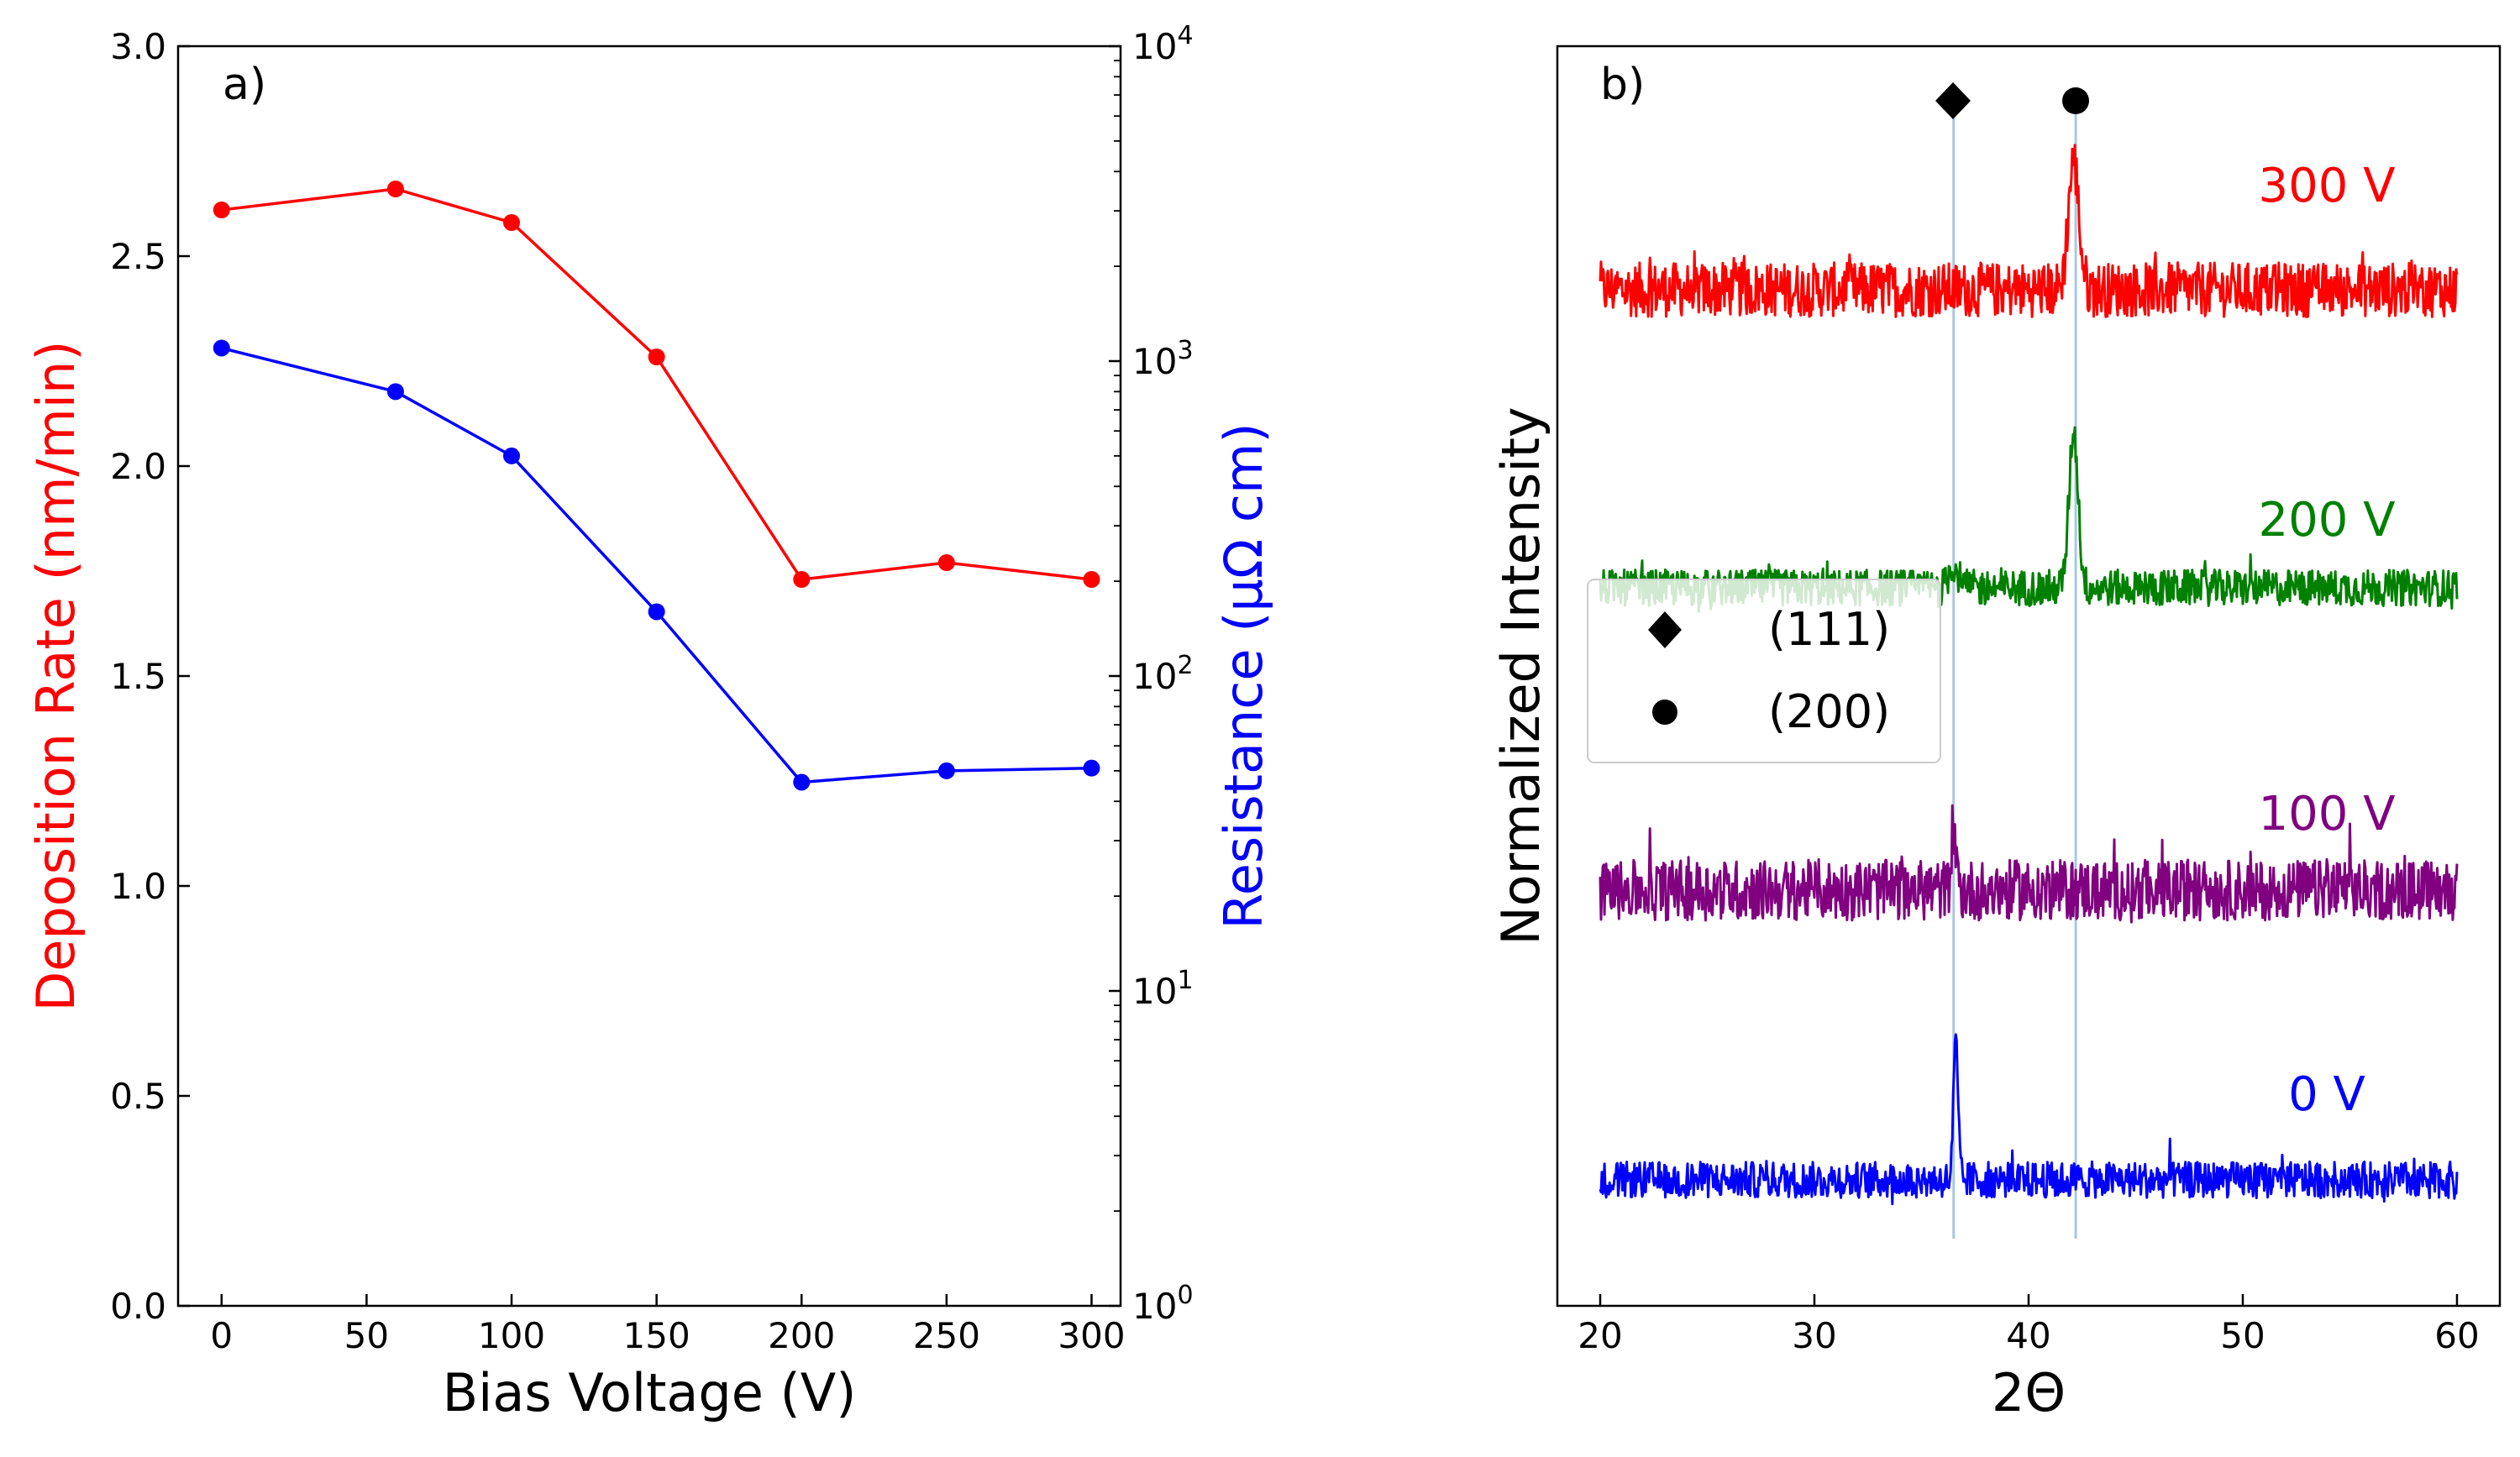  Describe the element at coordinates (138, 466) in the screenshot. I see `panel-a-left-tick-label: 2.0` at that location.